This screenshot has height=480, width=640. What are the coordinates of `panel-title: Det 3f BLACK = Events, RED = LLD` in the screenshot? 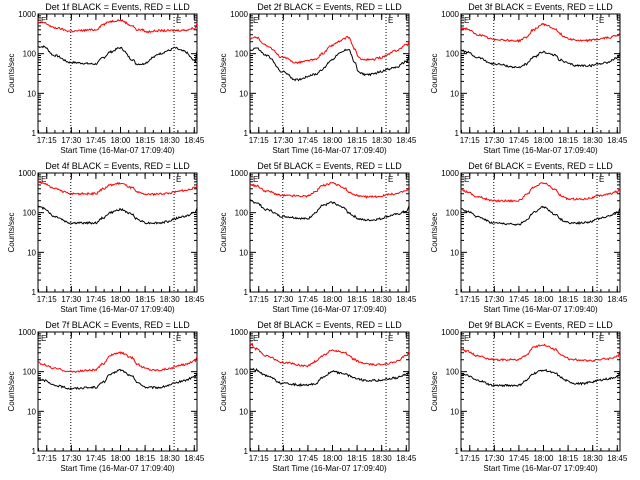 It's located at (540, 7).